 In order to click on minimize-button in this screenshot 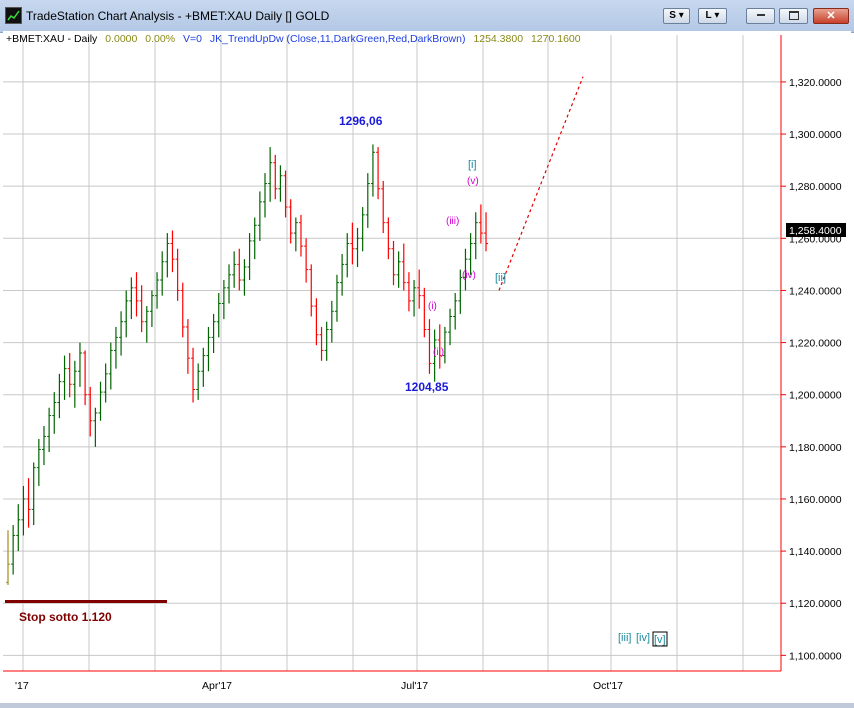, I will do `click(760, 16)`.